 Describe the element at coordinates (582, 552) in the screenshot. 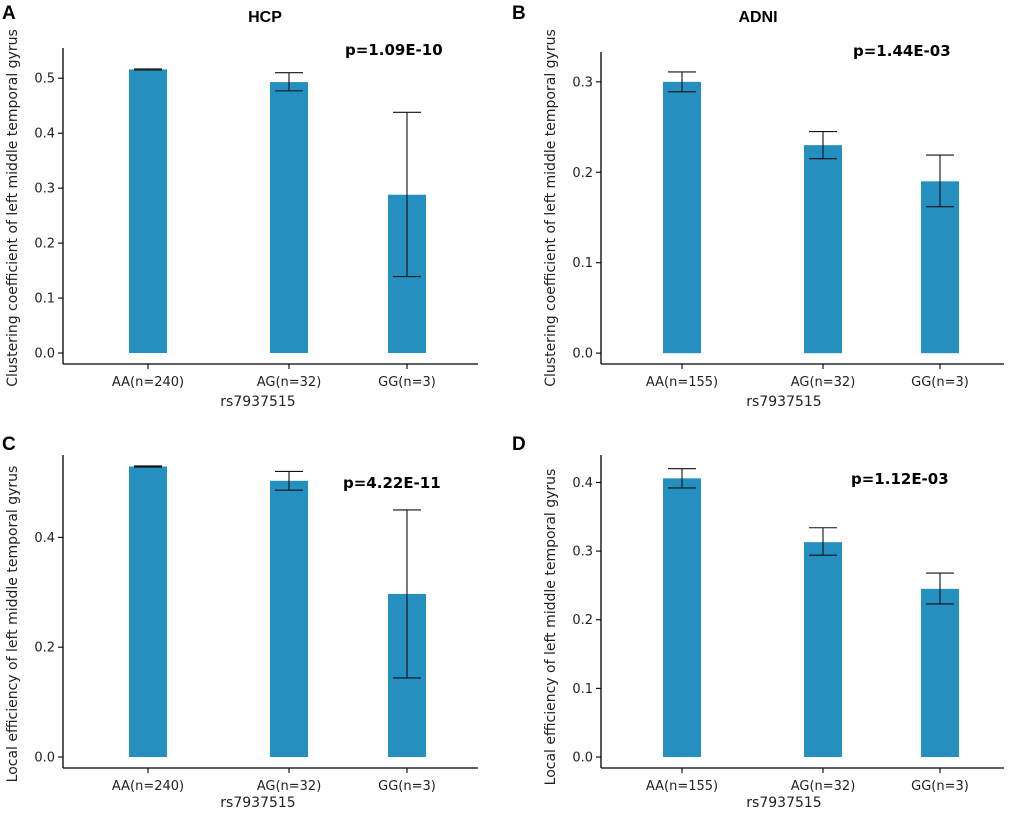

I see `panel-d-y-tick-label-3: 0.3` at that location.